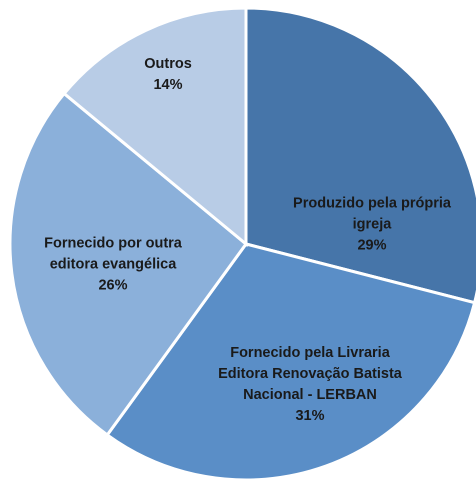 The width and height of the screenshot is (476, 482). I want to click on category-label: Outros, so click(168, 64).